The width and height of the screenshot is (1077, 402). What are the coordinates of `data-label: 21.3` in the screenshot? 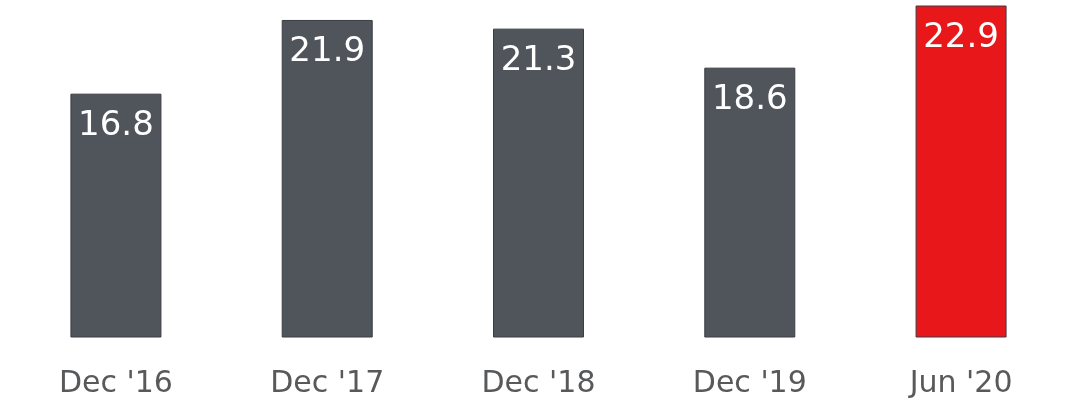 It's located at (538, 58).